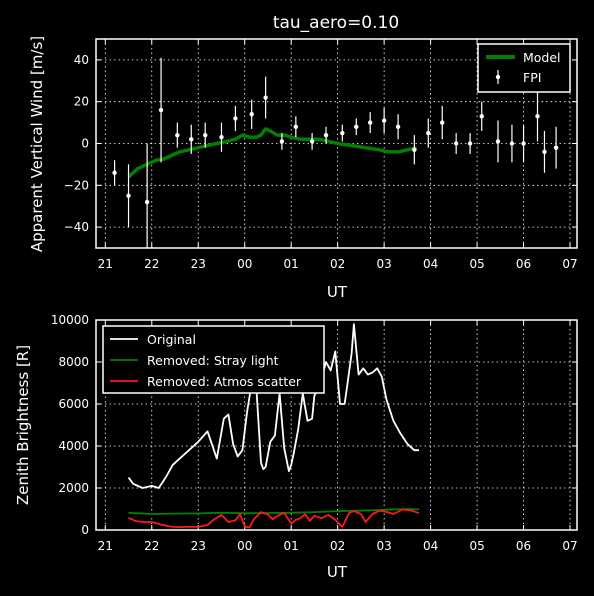 The height and width of the screenshot is (596, 594). I want to click on wind-x-tick-label: 03, so click(383, 264).